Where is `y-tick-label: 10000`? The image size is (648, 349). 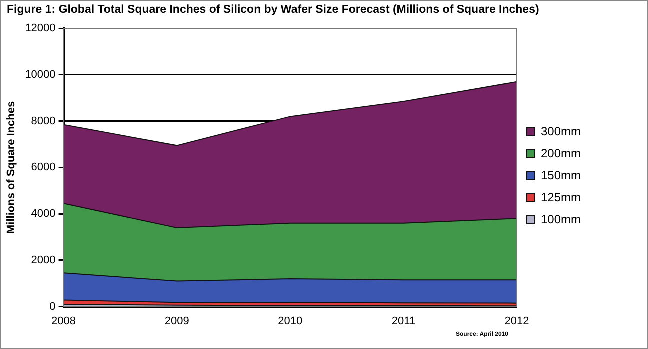
y-tick-label: 10000 is located at coordinates (40, 75).